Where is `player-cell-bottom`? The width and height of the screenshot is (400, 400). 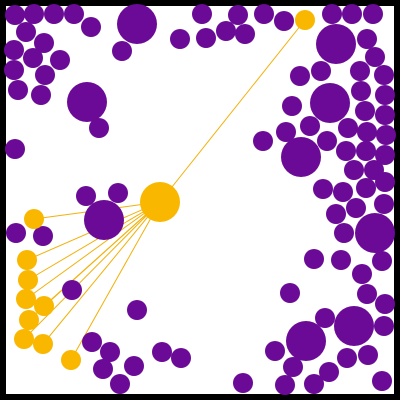
player-cell-bottom is located at coordinates (71, 360).